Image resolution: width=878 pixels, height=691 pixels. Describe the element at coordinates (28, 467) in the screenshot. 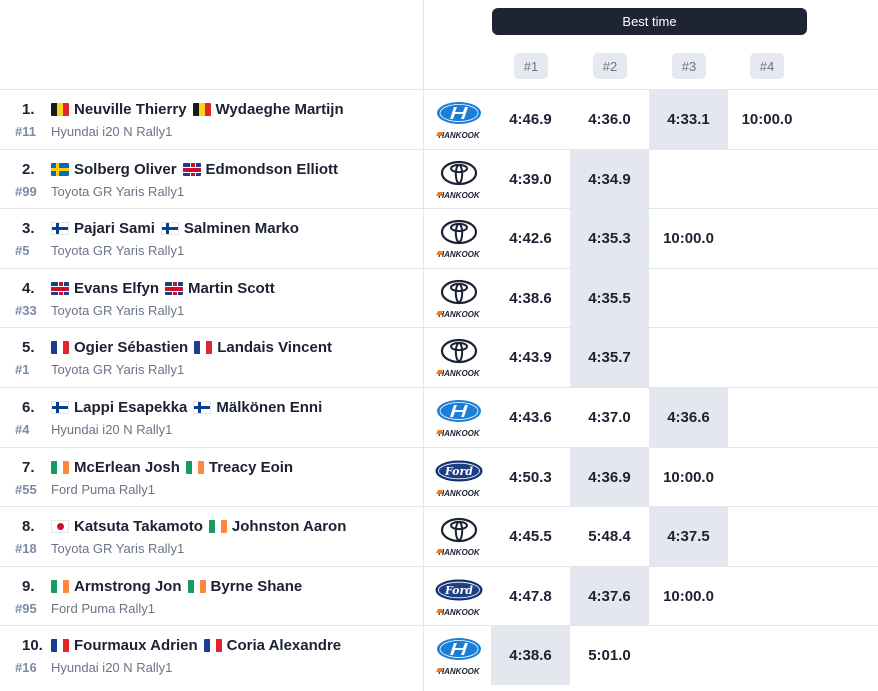

I see `position: 7.` at that location.